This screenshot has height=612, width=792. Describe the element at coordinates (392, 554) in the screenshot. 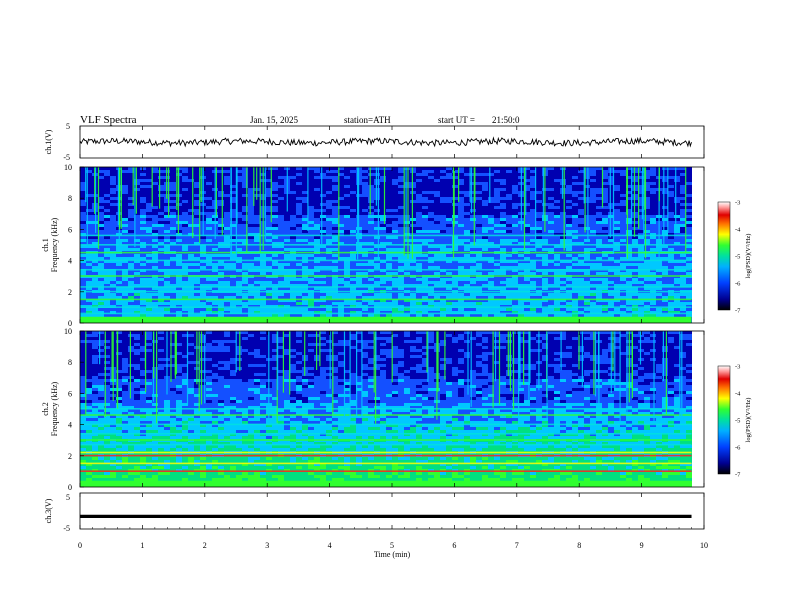

I see `x-axis-label: Time (min)` at that location.